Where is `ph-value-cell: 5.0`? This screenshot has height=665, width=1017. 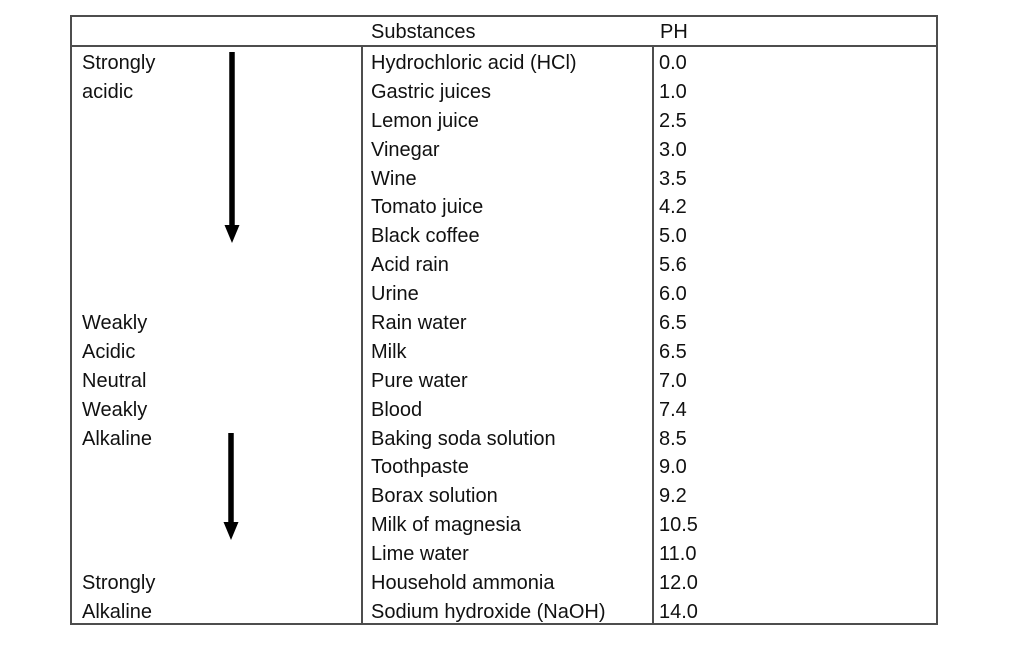
ph-value-cell: 5.0 is located at coordinates (673, 236).